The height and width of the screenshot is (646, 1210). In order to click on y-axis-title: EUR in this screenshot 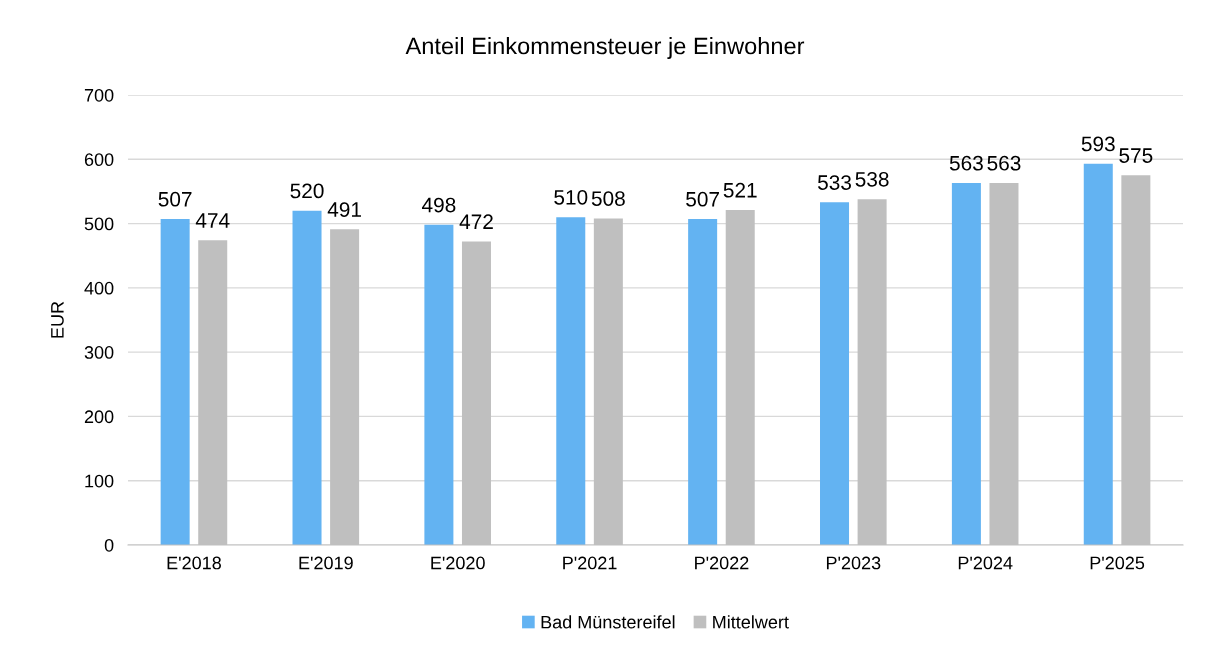, I will do `click(57, 319)`.